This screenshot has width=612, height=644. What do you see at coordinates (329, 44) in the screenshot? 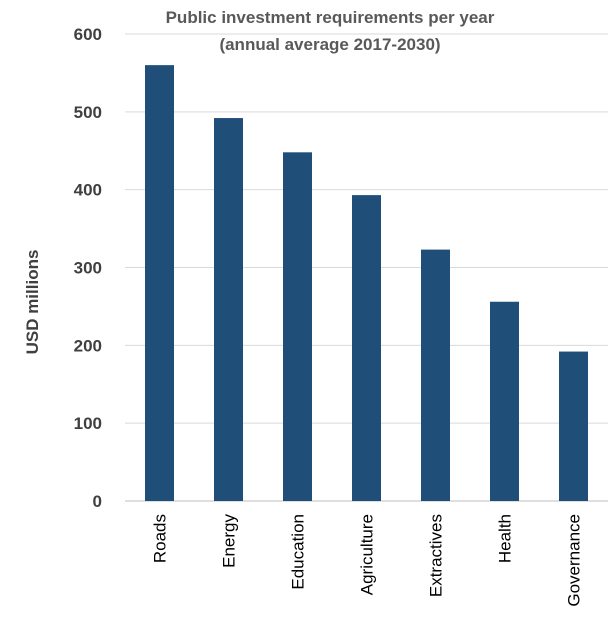
I see `chart-subtitle: (annual average 2017-2030)` at bounding box center [329, 44].